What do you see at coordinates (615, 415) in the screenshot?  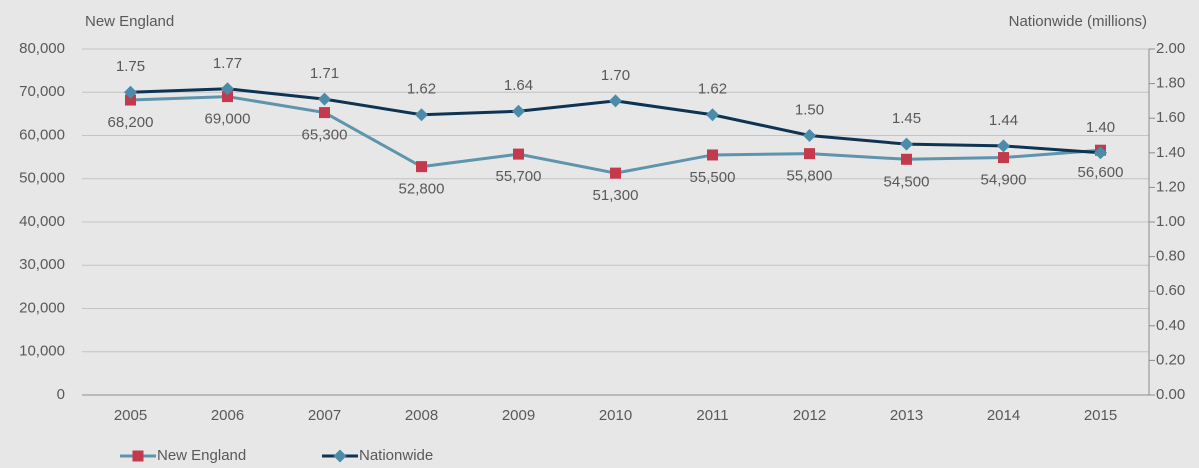 I see `x-tick-label: 2010` at bounding box center [615, 415].